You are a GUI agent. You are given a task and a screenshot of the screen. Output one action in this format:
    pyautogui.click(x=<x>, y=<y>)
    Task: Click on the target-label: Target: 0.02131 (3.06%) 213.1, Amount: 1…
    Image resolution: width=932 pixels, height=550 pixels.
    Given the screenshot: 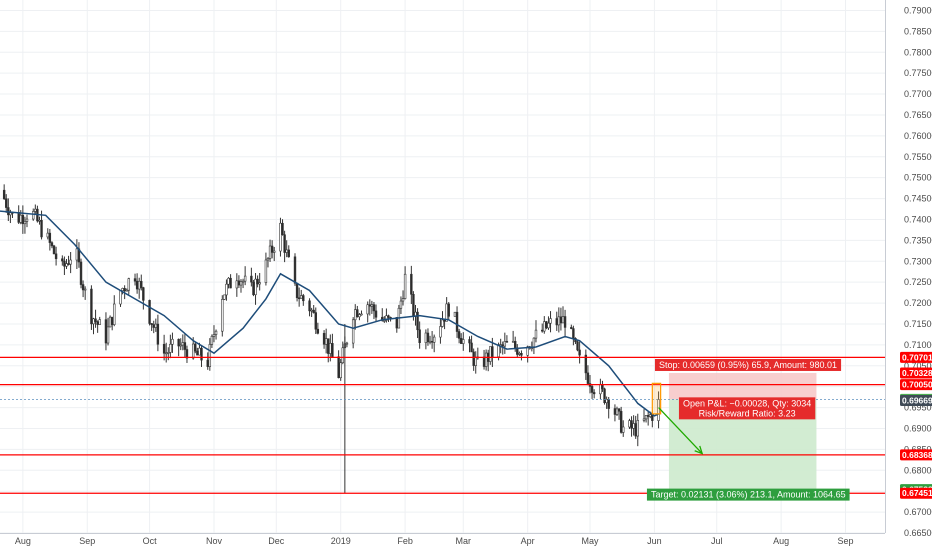 What is the action you would take?
    pyautogui.click(x=748, y=494)
    